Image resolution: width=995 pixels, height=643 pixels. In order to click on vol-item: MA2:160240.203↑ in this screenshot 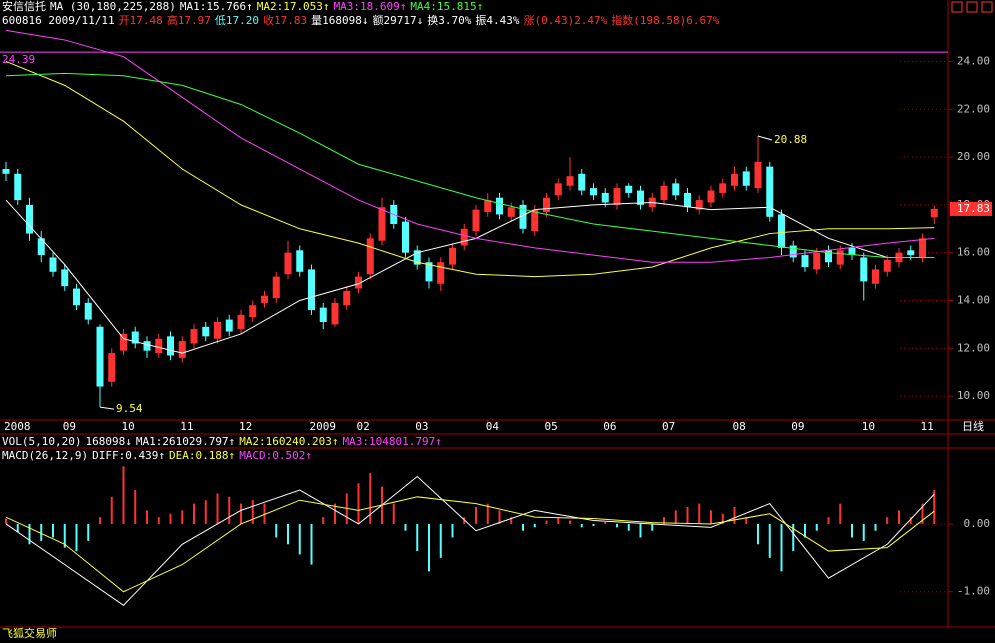, I will do `click(289, 441)`.